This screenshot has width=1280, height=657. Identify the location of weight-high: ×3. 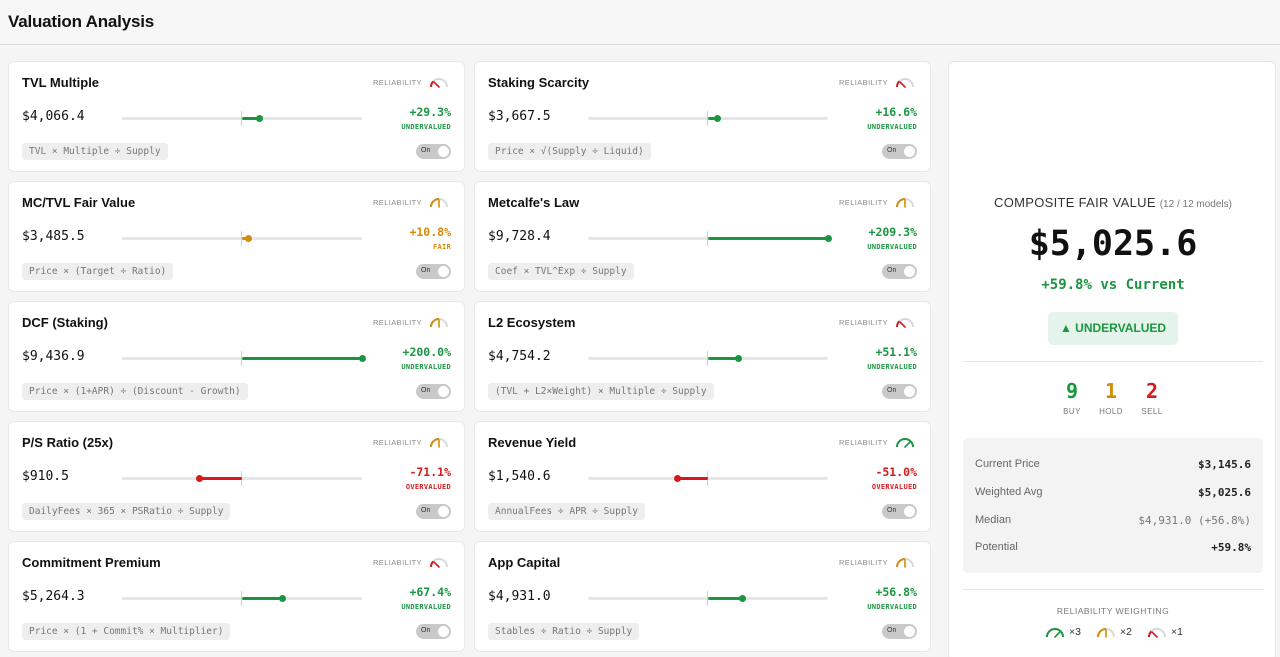
(1069, 632).